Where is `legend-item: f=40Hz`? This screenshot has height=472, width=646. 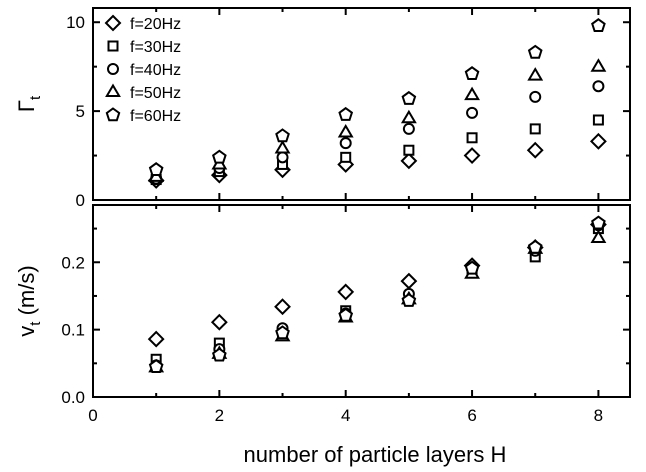
legend-item: f=40Hz is located at coordinates (144, 70).